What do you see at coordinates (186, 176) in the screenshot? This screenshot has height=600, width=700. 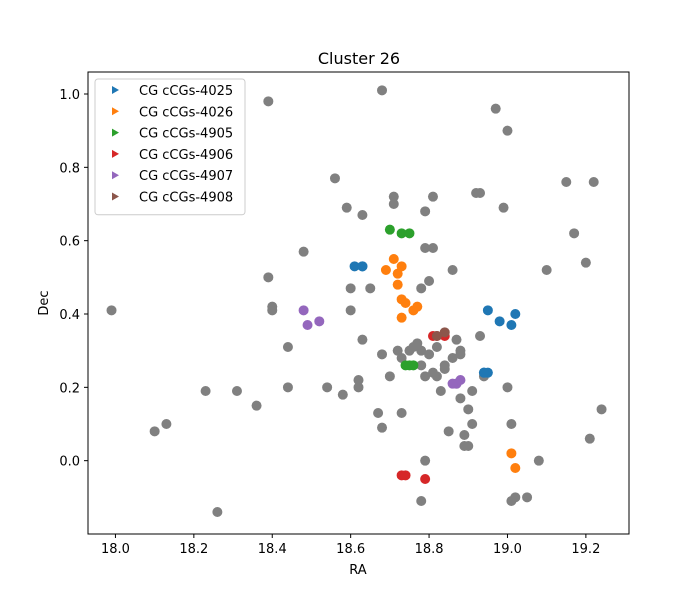 I see `legend-label: CG cCGs-4907` at bounding box center [186, 176].